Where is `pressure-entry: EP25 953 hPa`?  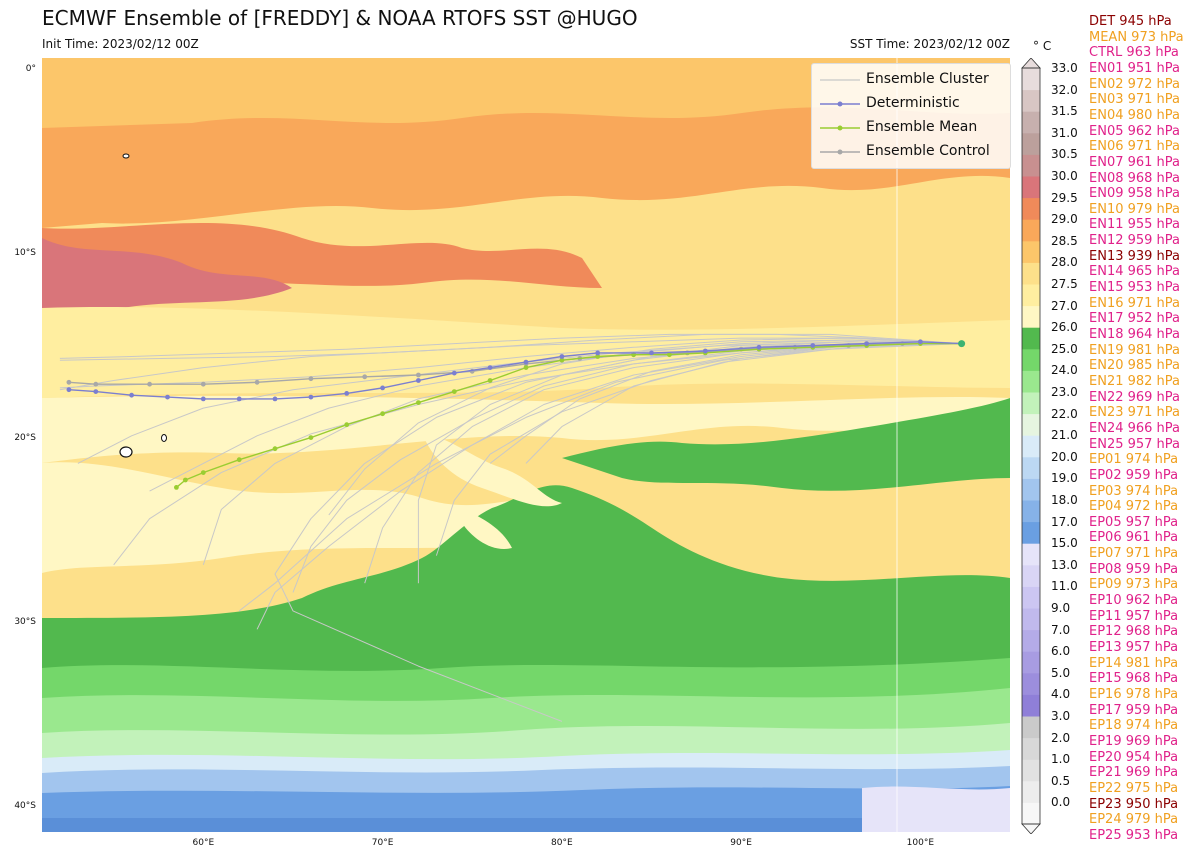
pressure-entry: EP25 953 hPa is located at coordinates (1134, 835).